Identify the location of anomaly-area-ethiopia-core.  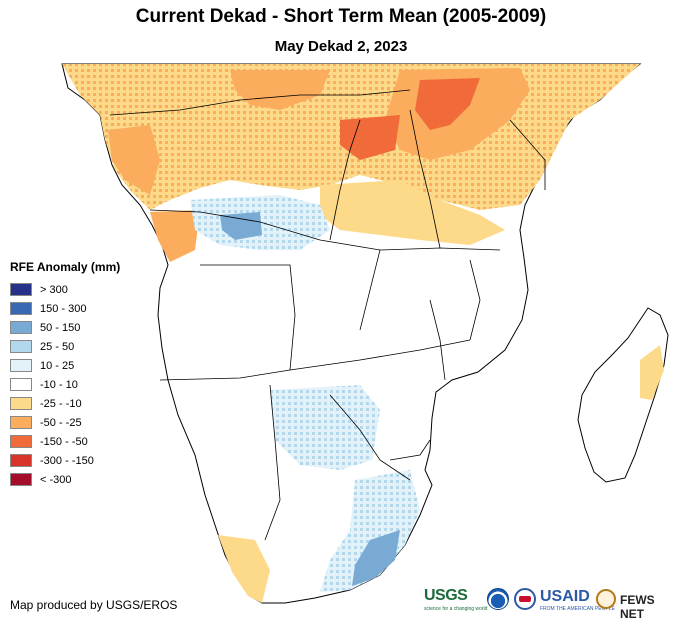
(447, 104).